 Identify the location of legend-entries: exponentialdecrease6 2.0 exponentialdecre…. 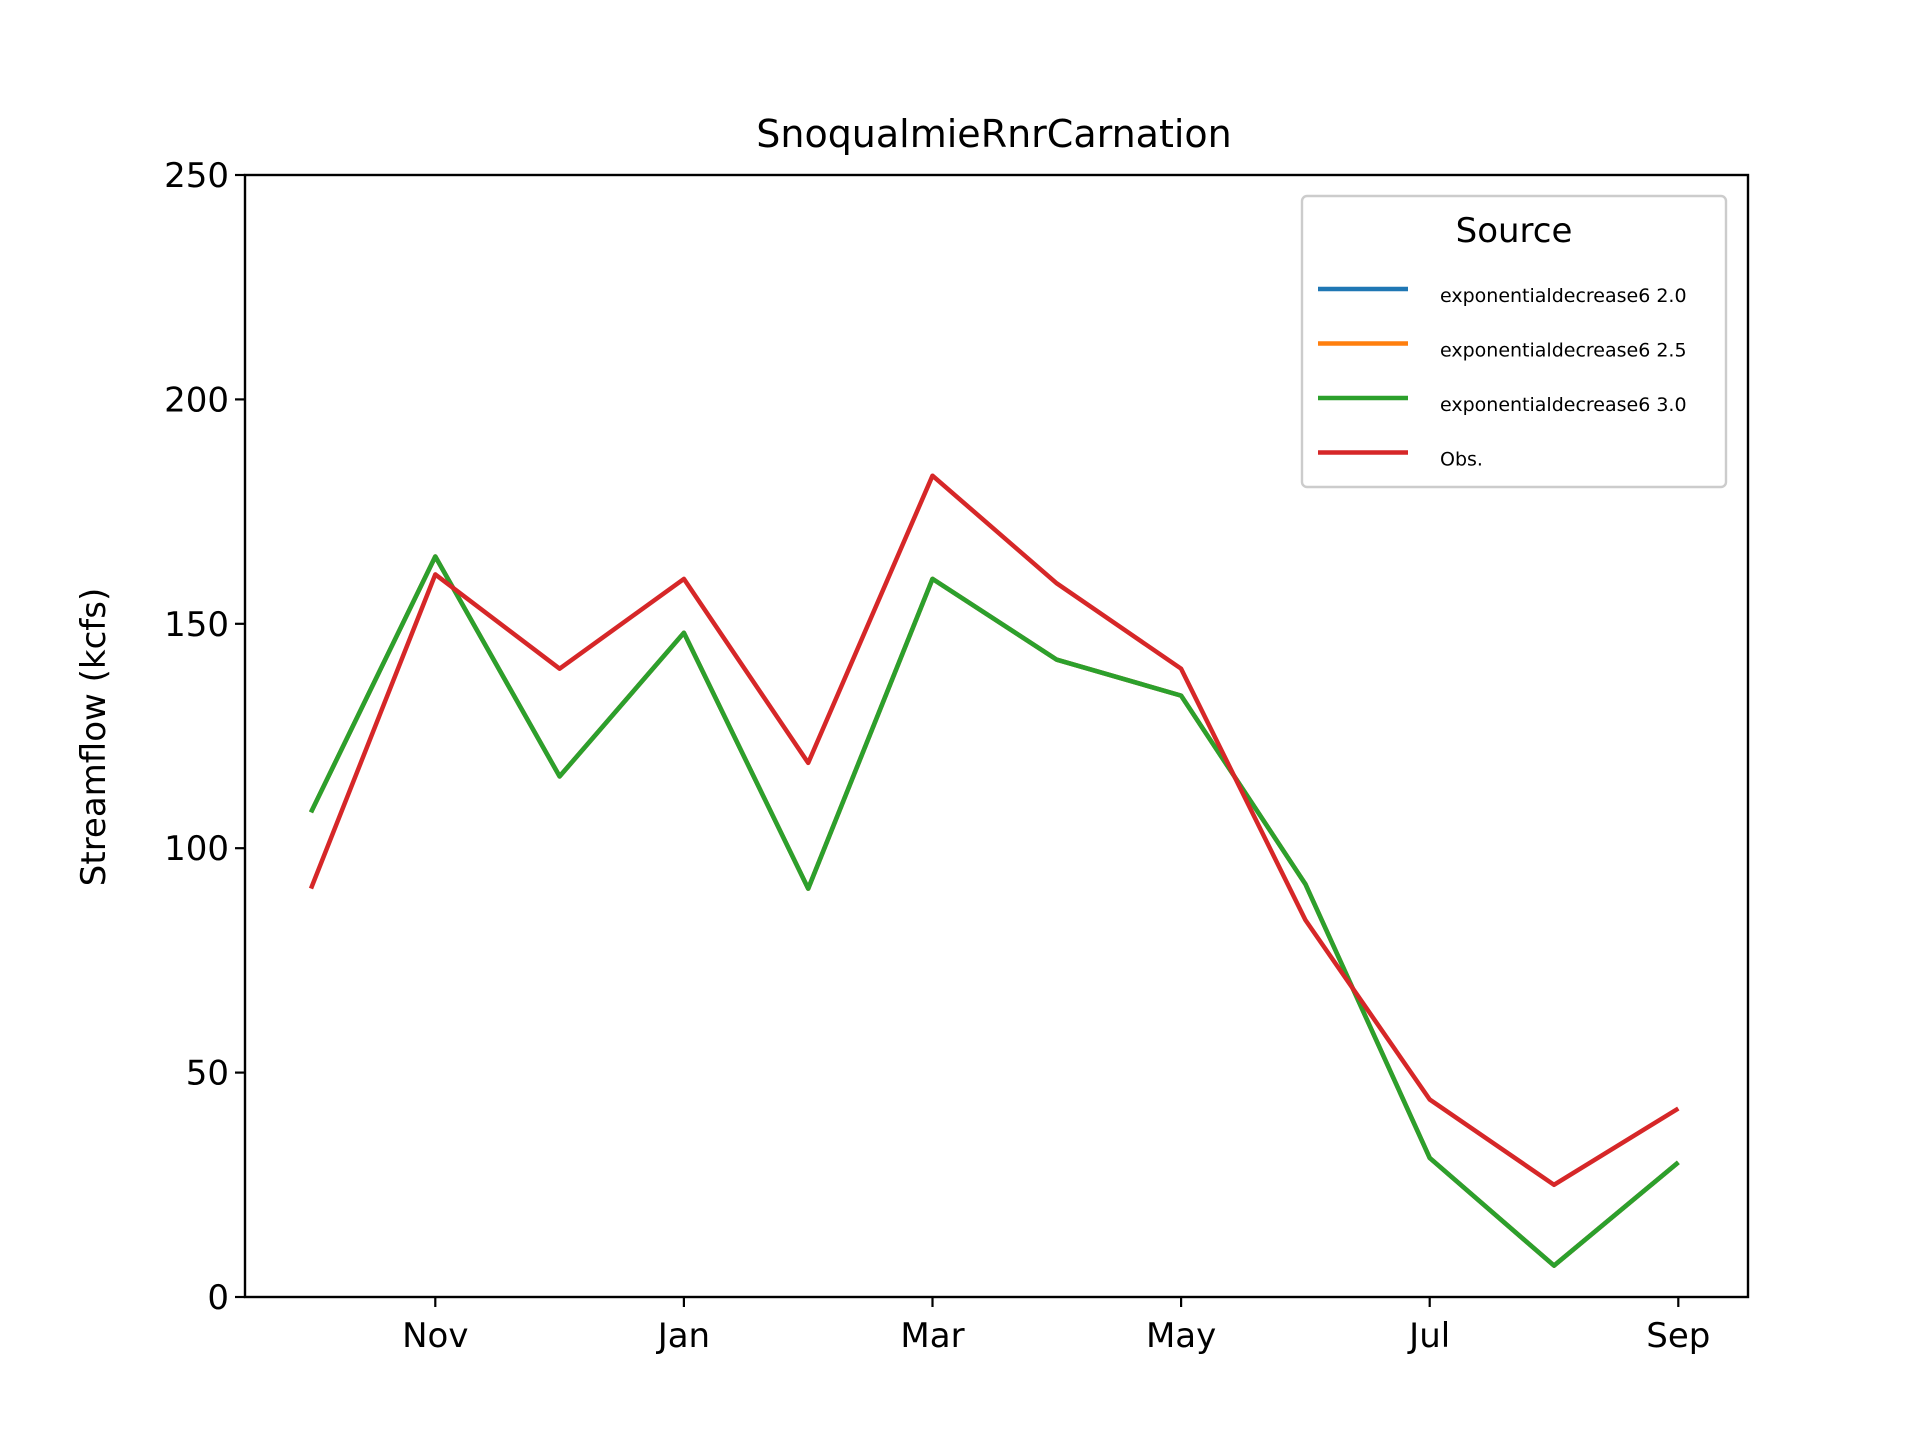
(1502, 378).